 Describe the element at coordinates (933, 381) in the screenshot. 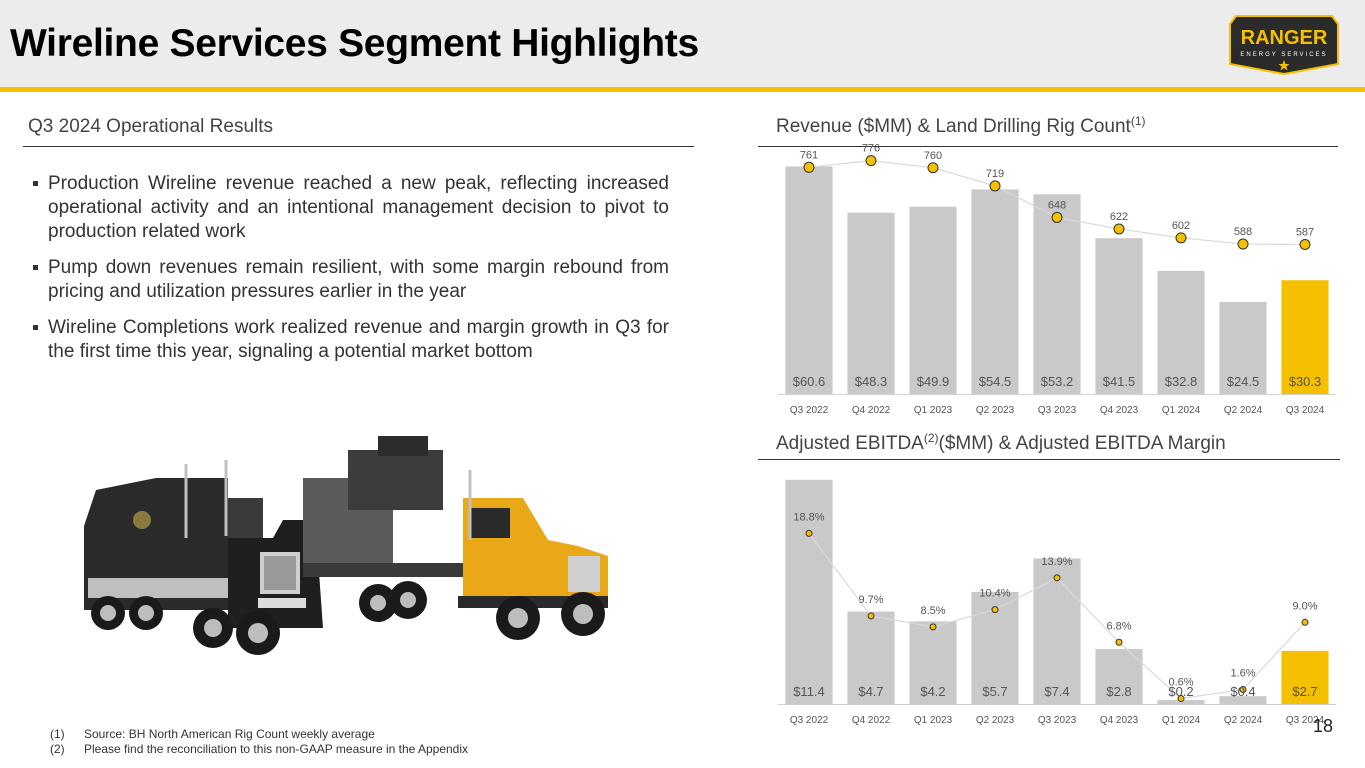

I see `bar-data-label: $49.9` at that location.